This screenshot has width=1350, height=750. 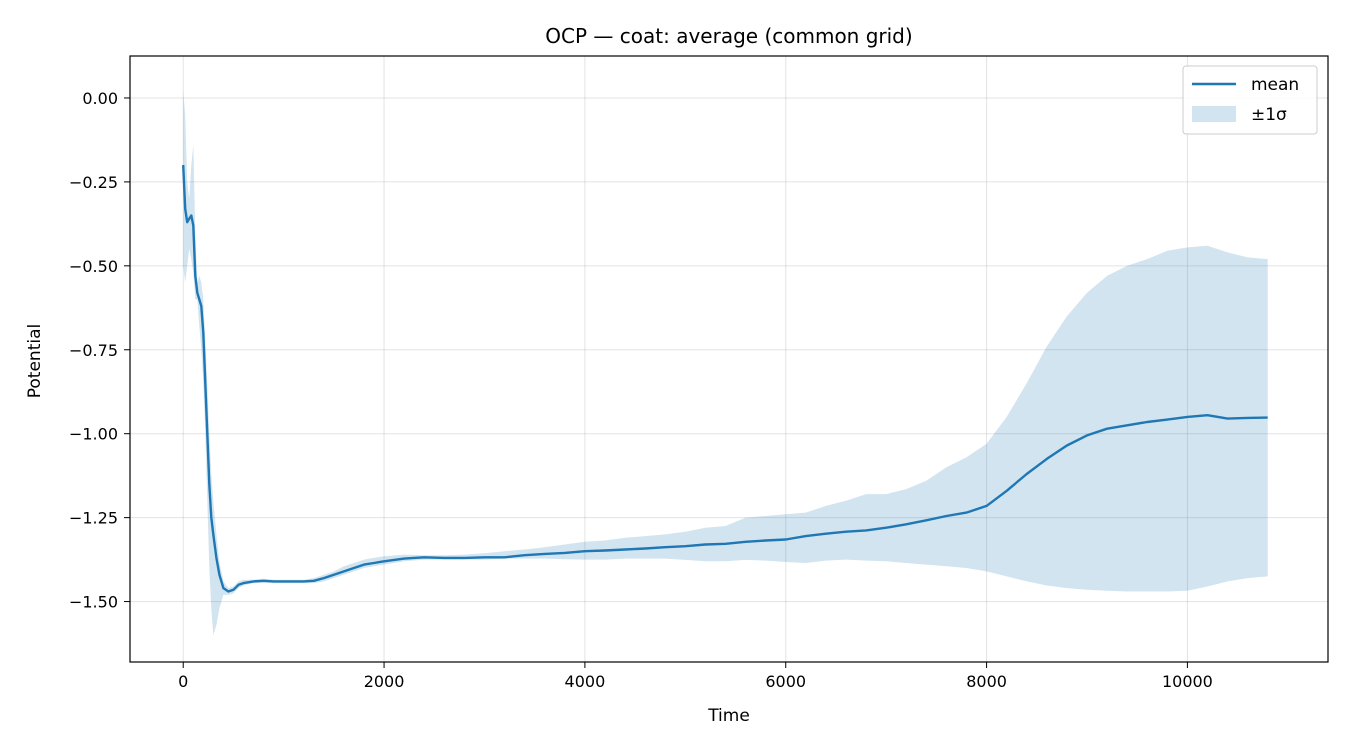 What do you see at coordinates (93, 434) in the screenshot?
I see `y-tick-label: −1.00` at bounding box center [93, 434].